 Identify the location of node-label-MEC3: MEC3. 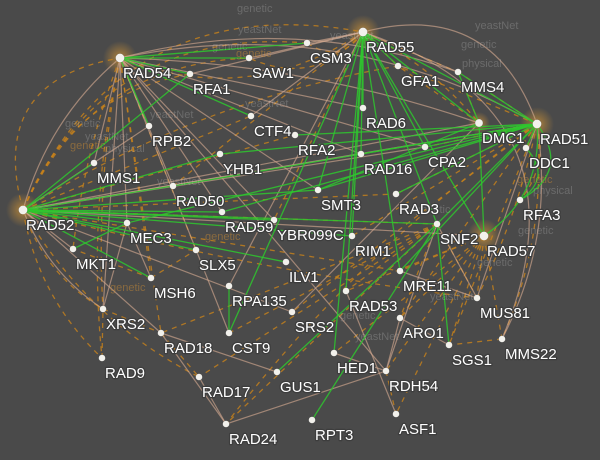
(151, 239).